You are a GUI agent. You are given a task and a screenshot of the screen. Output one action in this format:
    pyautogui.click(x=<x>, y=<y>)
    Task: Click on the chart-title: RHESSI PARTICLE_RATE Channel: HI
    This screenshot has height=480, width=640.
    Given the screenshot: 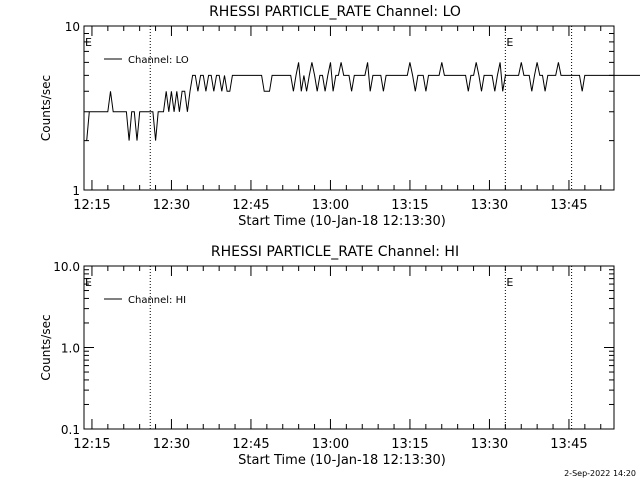 What is the action you would take?
    pyautogui.click(x=335, y=252)
    